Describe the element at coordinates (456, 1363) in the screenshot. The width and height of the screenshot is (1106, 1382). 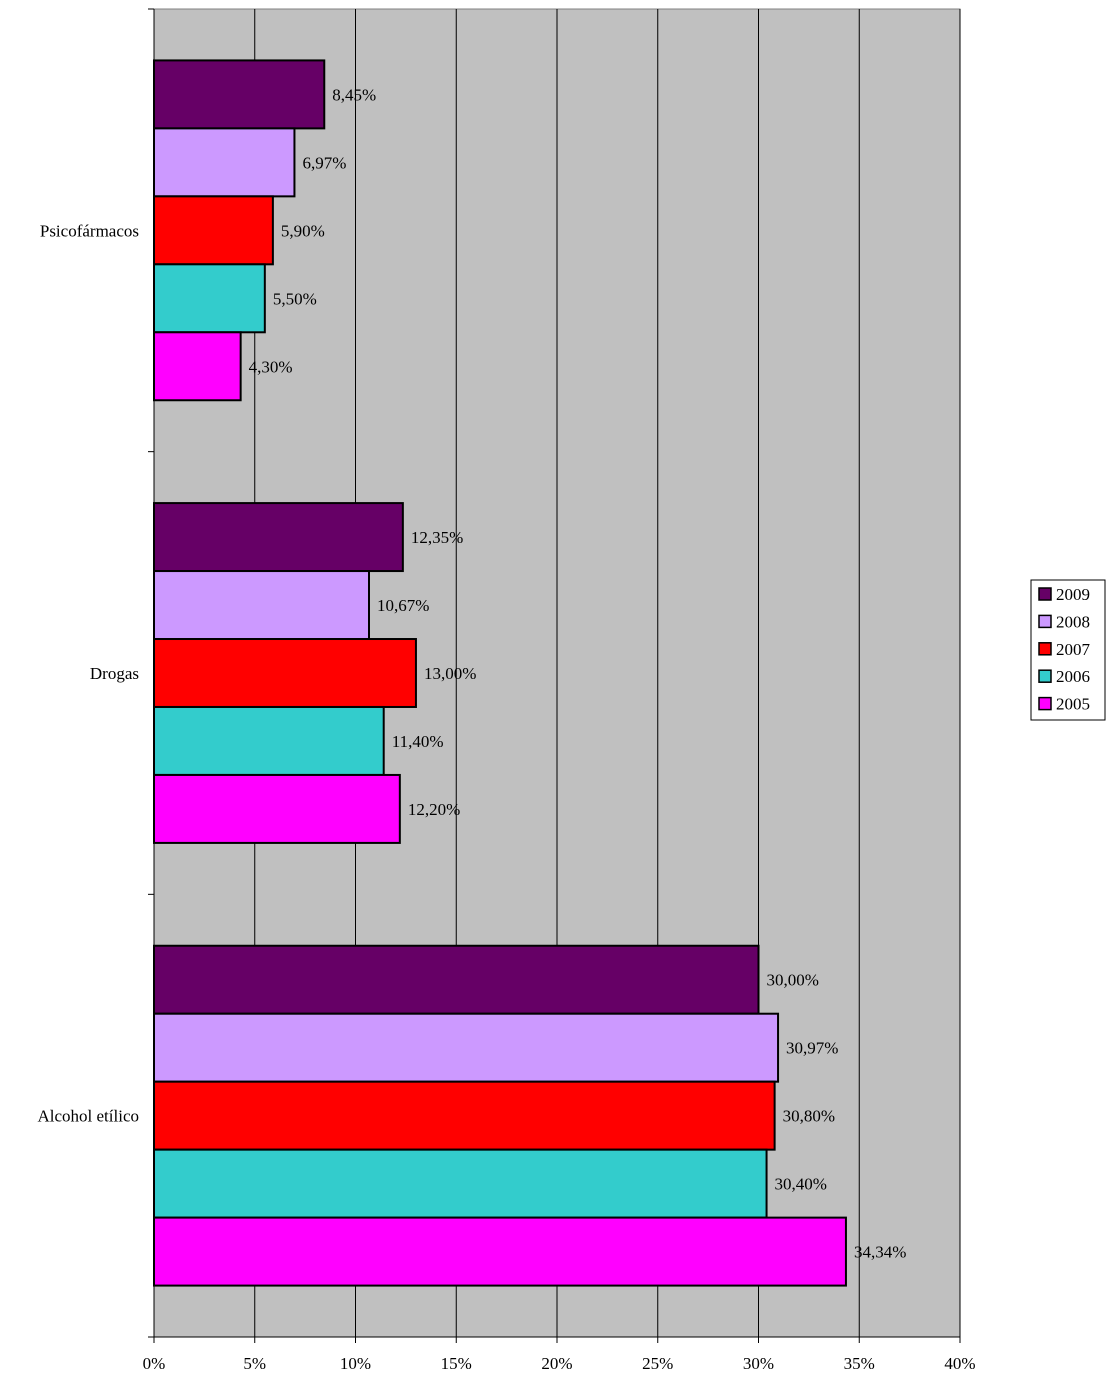
I see `x-tick-label: 15%` at that location.